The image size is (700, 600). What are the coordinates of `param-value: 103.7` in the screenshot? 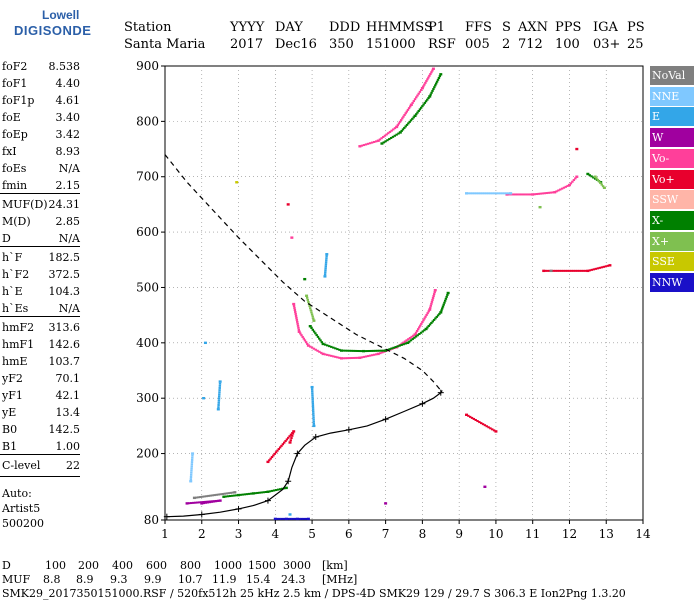 It's located at (64, 361).